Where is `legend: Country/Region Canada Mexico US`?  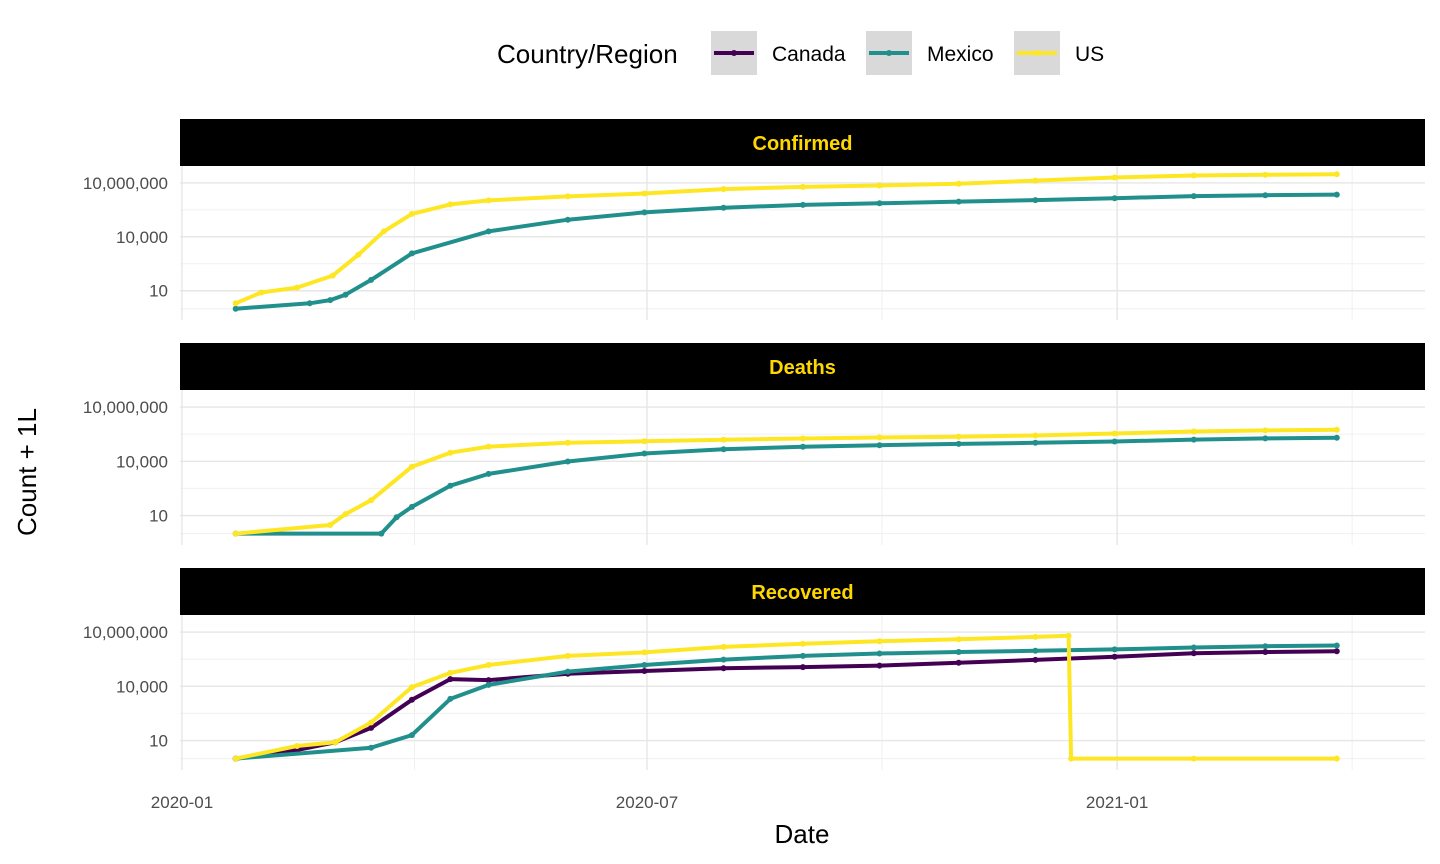 legend: Country/Region Canada Mexico US is located at coordinates (800, 53).